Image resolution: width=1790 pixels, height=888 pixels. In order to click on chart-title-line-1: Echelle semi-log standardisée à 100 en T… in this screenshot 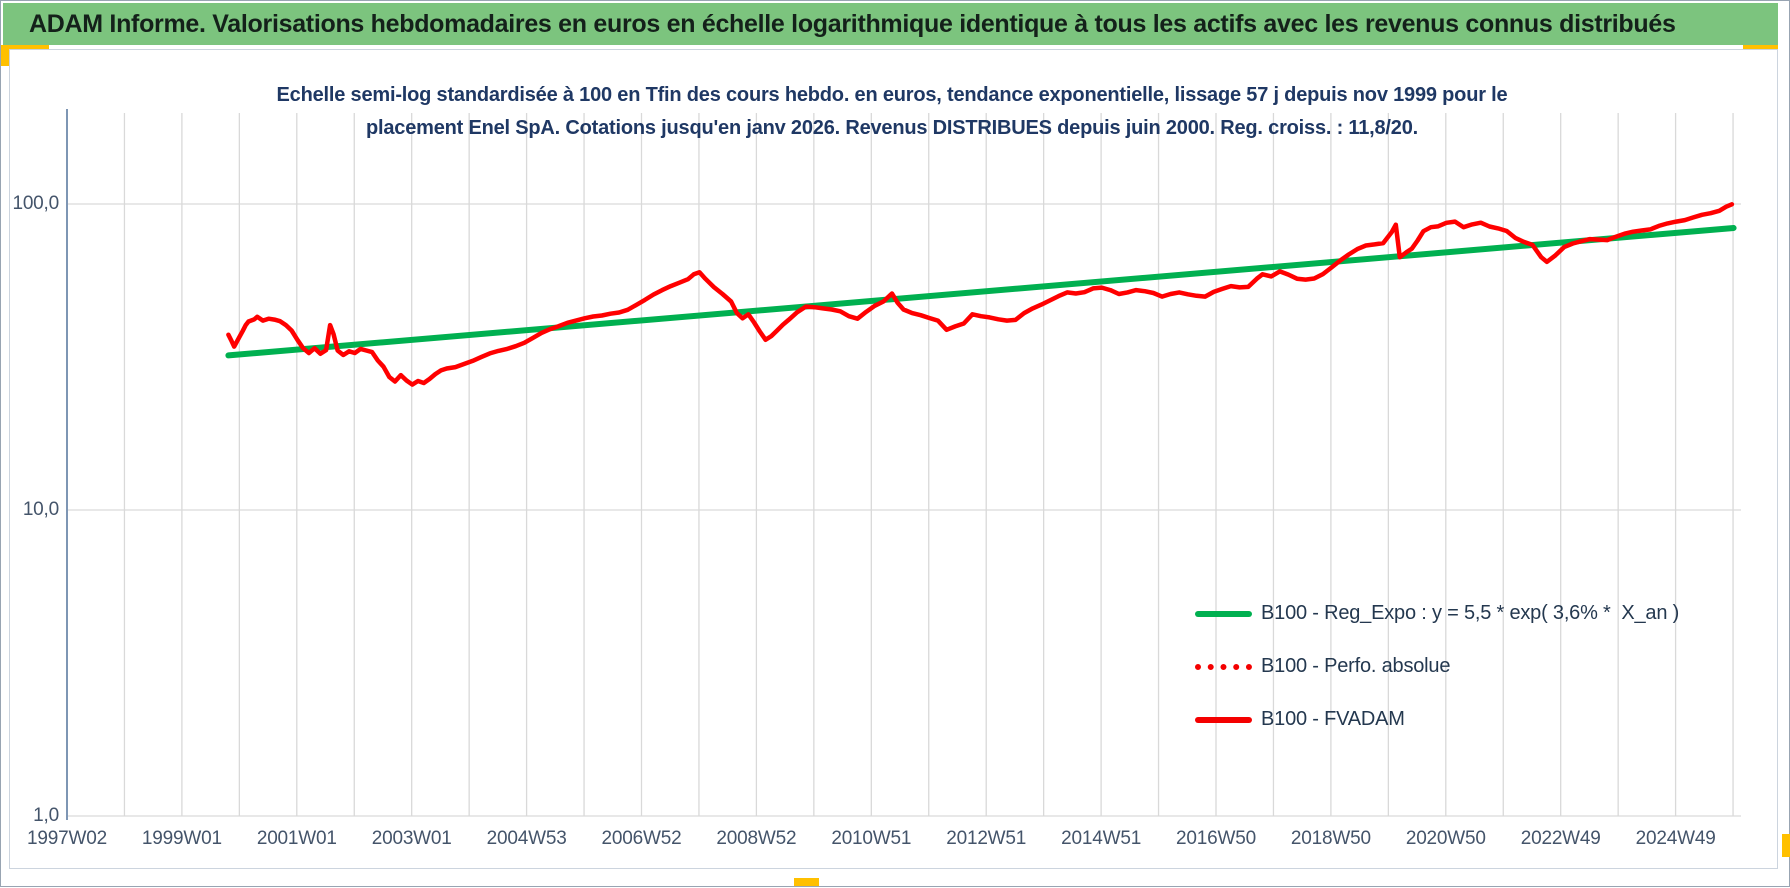, I will do `click(892, 95)`.